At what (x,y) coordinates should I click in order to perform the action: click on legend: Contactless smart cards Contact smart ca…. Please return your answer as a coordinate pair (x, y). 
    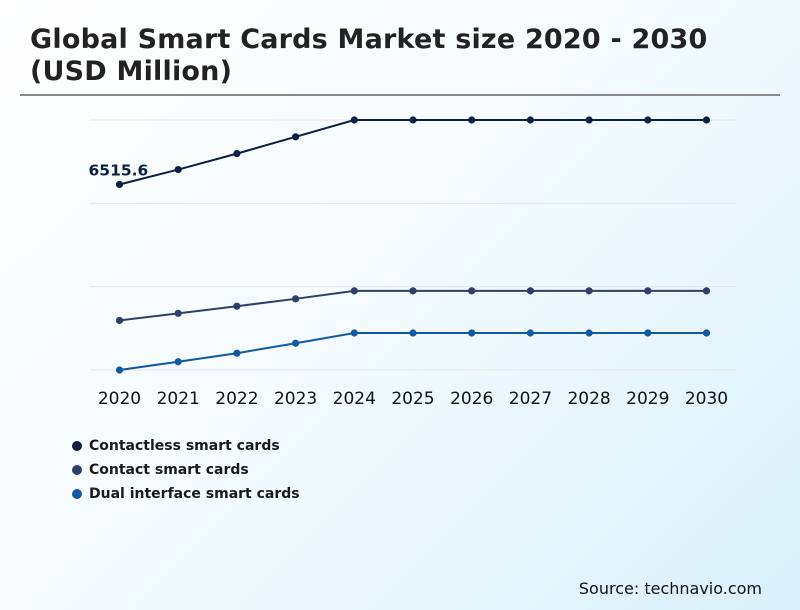
    Looking at the image, I should click on (186, 470).